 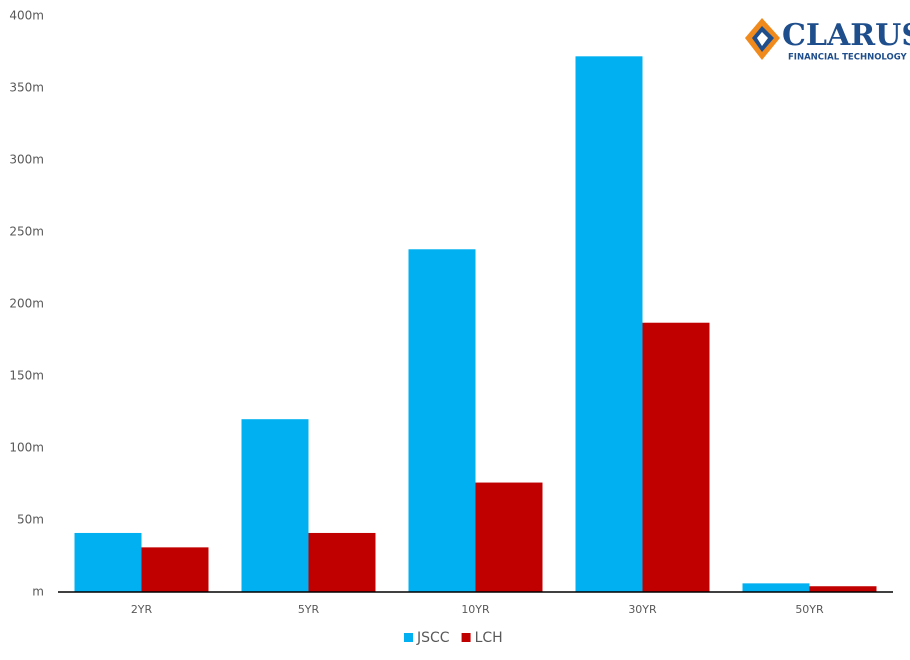 I want to click on x-tick-label: 30YR, so click(x=642, y=609).